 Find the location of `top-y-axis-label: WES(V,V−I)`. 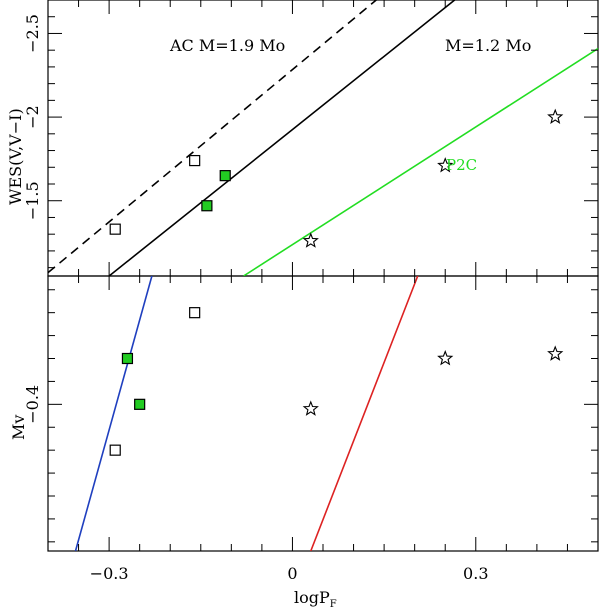

top-y-axis-label: WES(V,V−I) is located at coordinates (15, 156).